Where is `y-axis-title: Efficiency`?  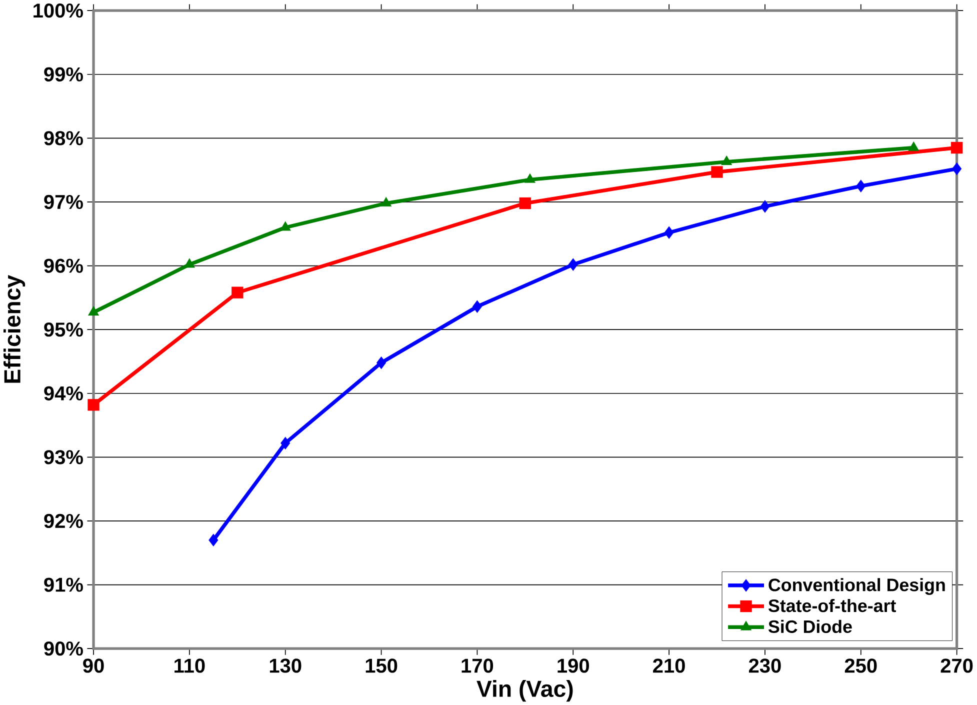
y-axis-title: Efficiency is located at coordinates (15, 328).